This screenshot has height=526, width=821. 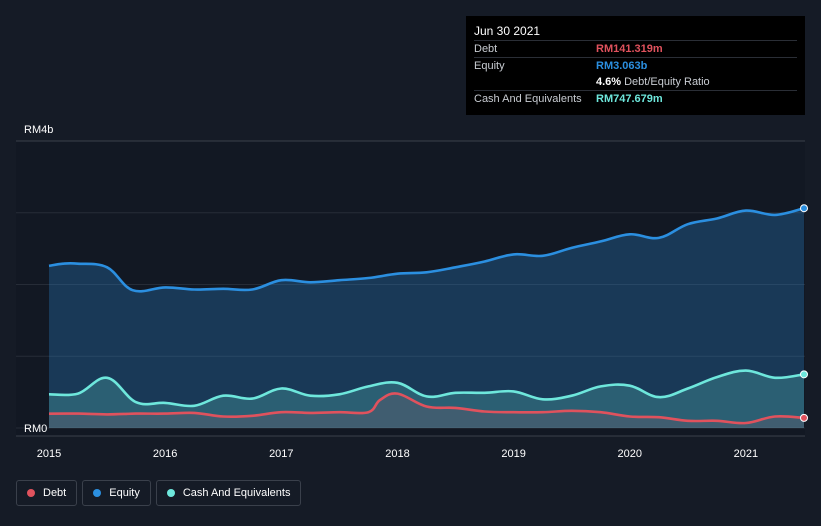 I want to click on chart-legend: Debt Equity Cash And Equivalents, so click(x=159, y=493).